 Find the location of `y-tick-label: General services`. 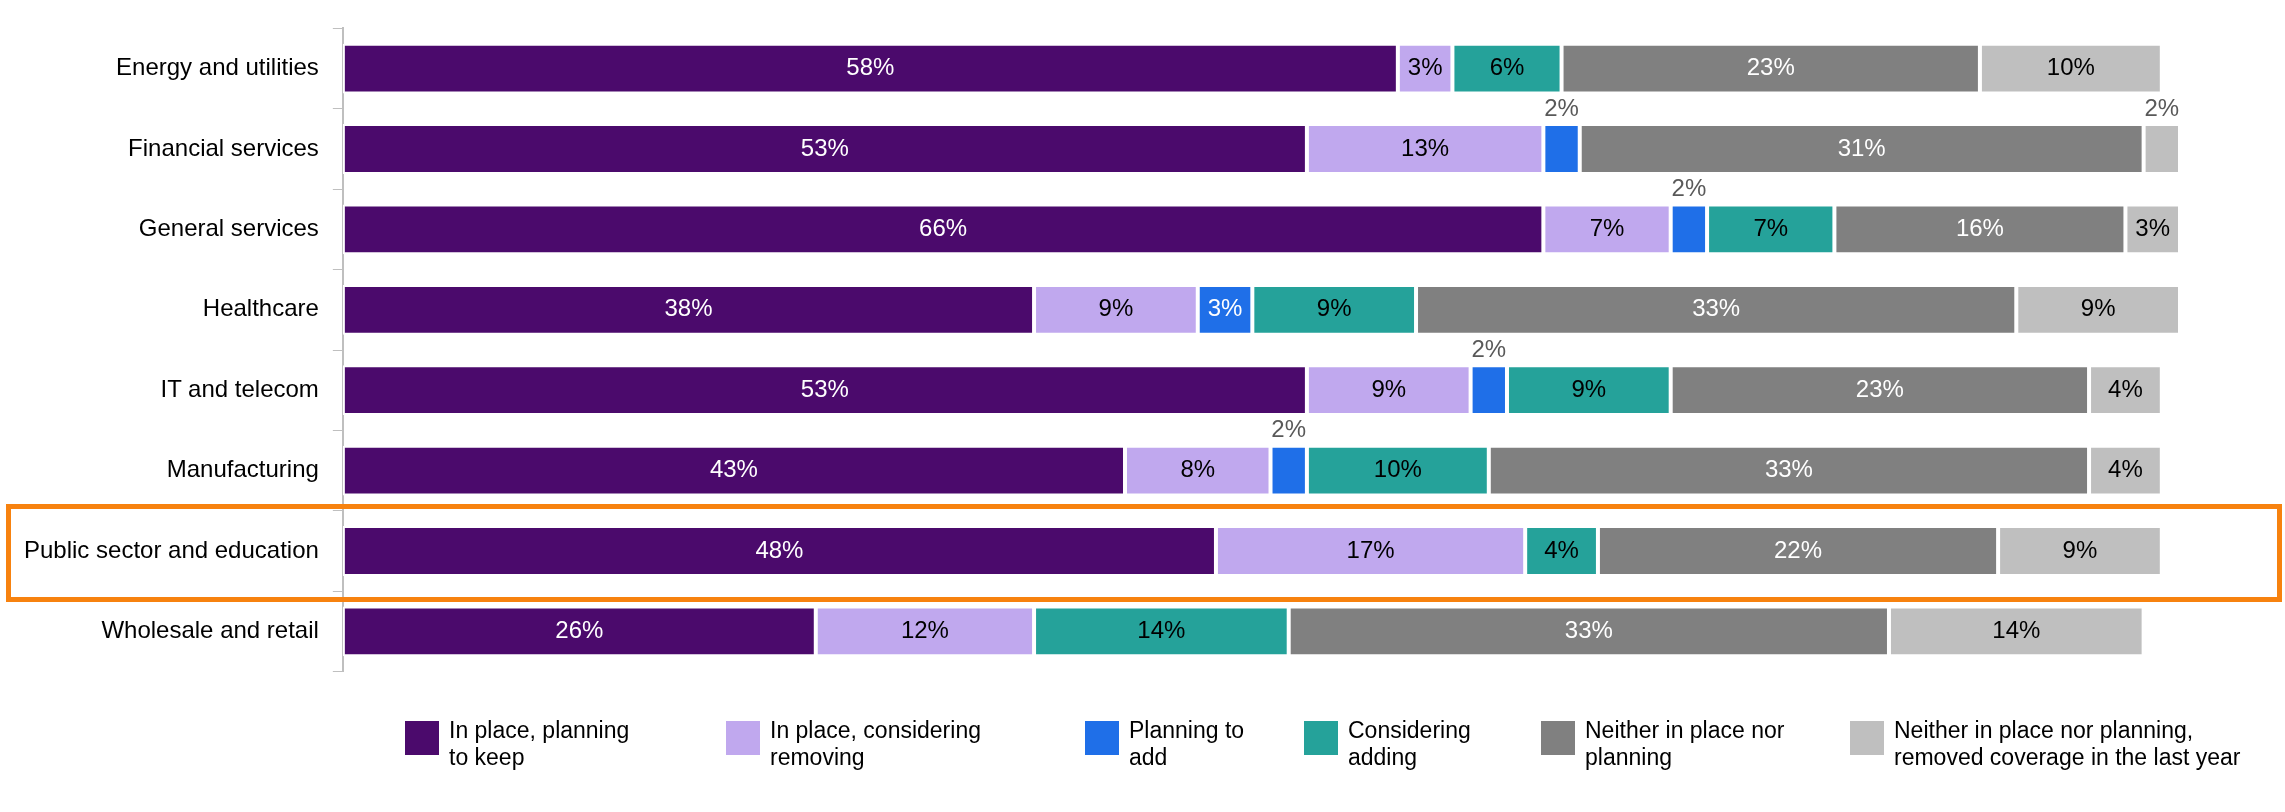

y-tick-label: General services is located at coordinates (228, 228).